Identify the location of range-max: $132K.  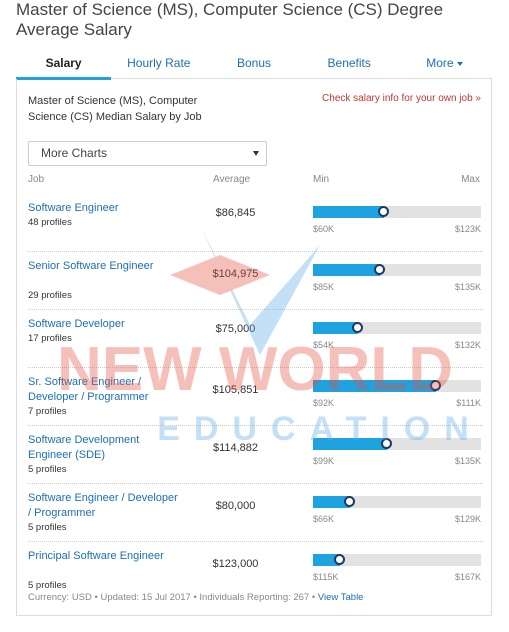
(467, 345).